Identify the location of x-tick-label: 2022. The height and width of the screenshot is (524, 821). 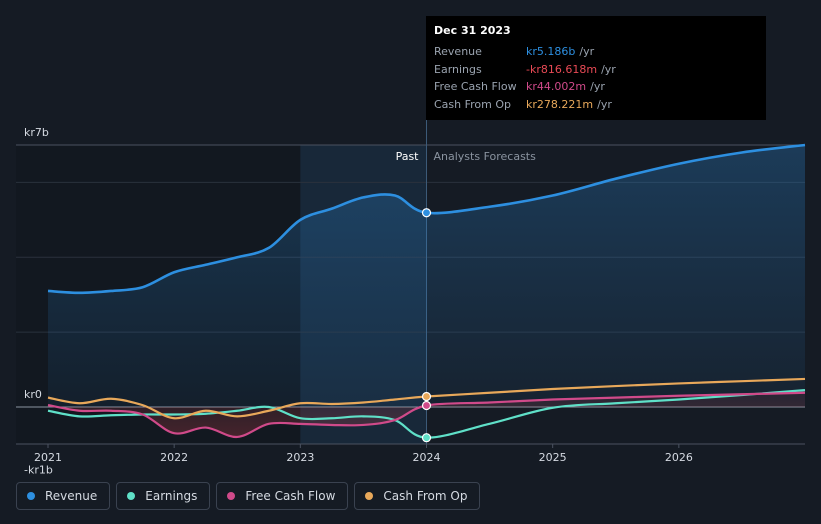
(174, 457).